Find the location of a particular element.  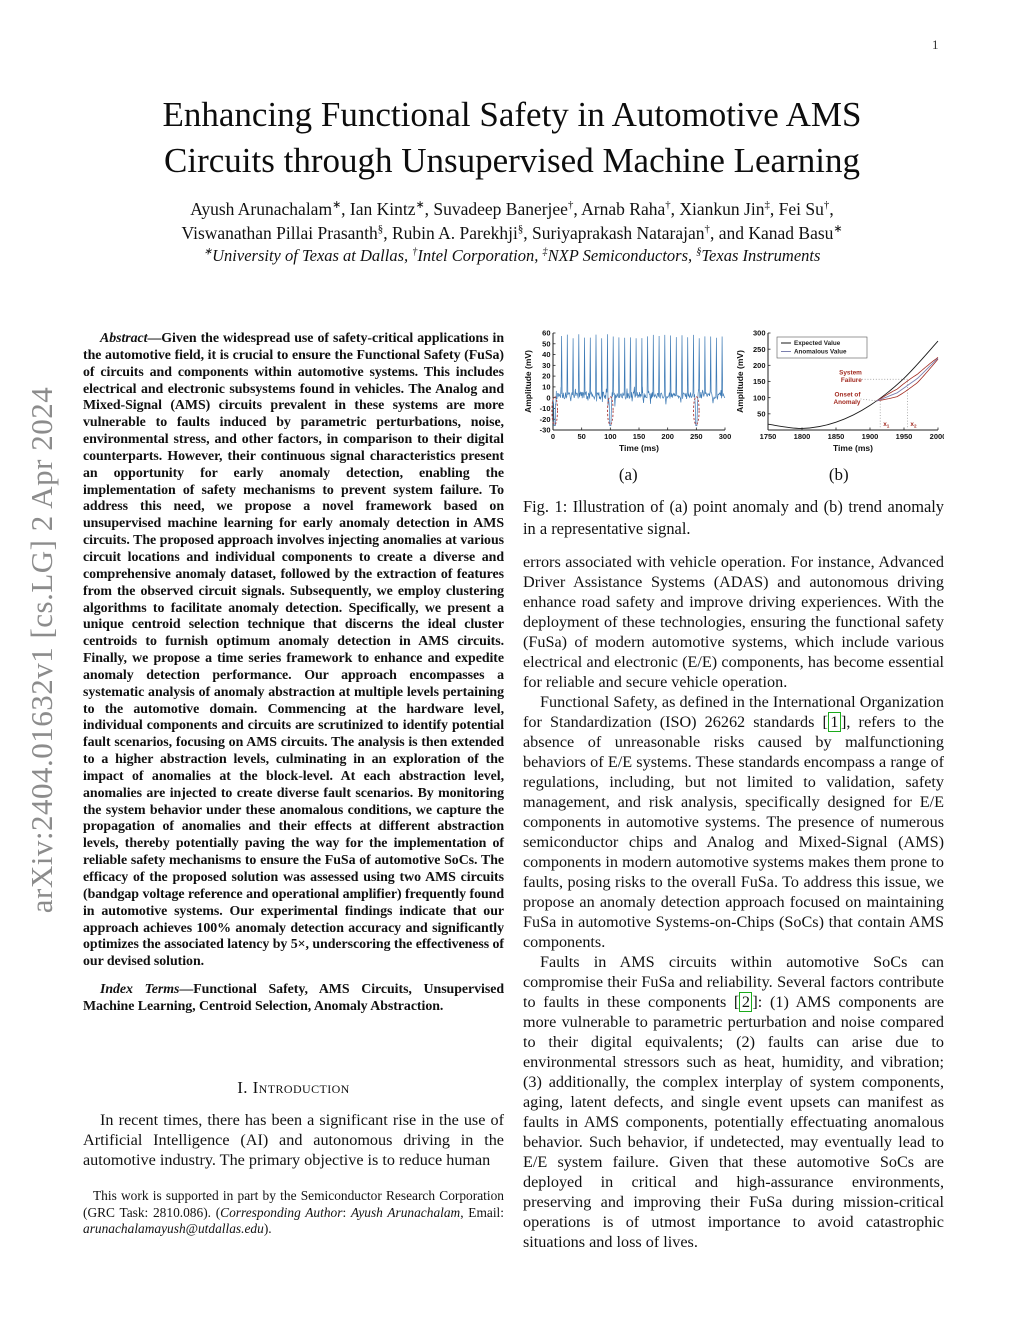

svg-text: Anomalous Value is located at coordinates (820, 352).